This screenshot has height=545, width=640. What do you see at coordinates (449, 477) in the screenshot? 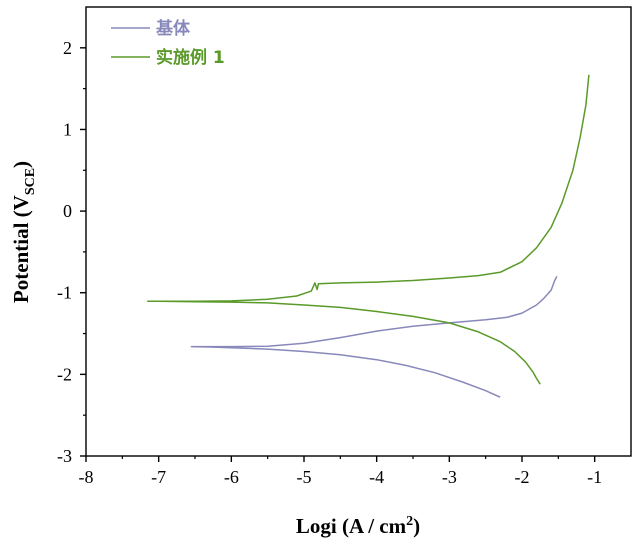
I see `x-tick-label: -3` at bounding box center [449, 477].